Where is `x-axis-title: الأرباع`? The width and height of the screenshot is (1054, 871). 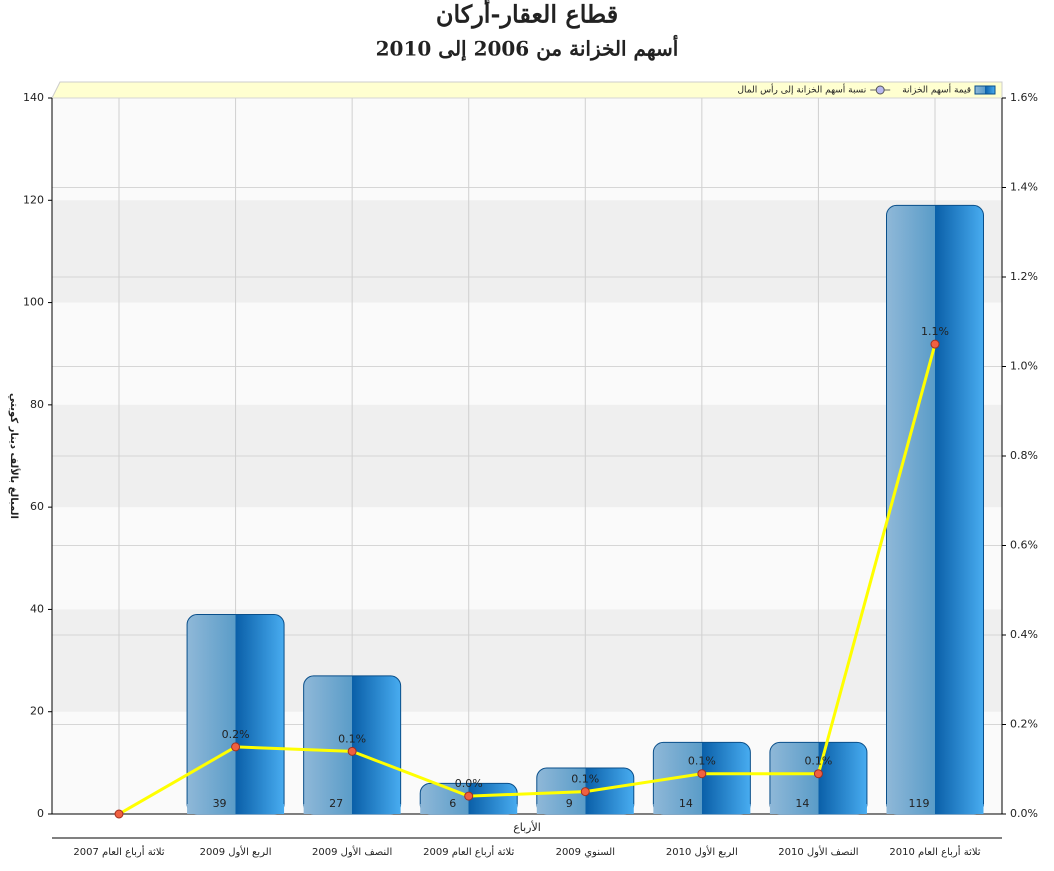 x-axis-title: الأرباع is located at coordinates (527, 827).